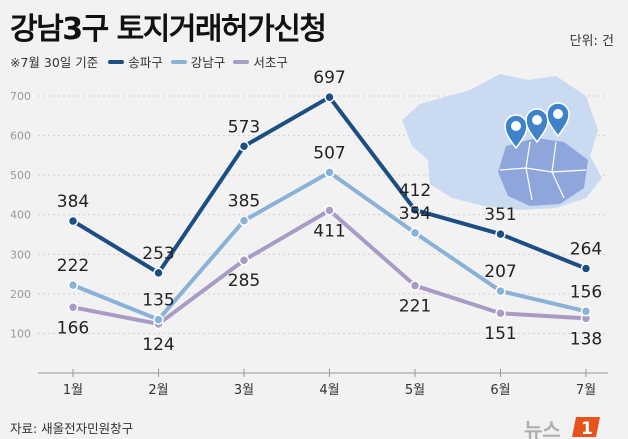 This screenshot has width=628, height=439. I want to click on data-label: 207, so click(500, 272).